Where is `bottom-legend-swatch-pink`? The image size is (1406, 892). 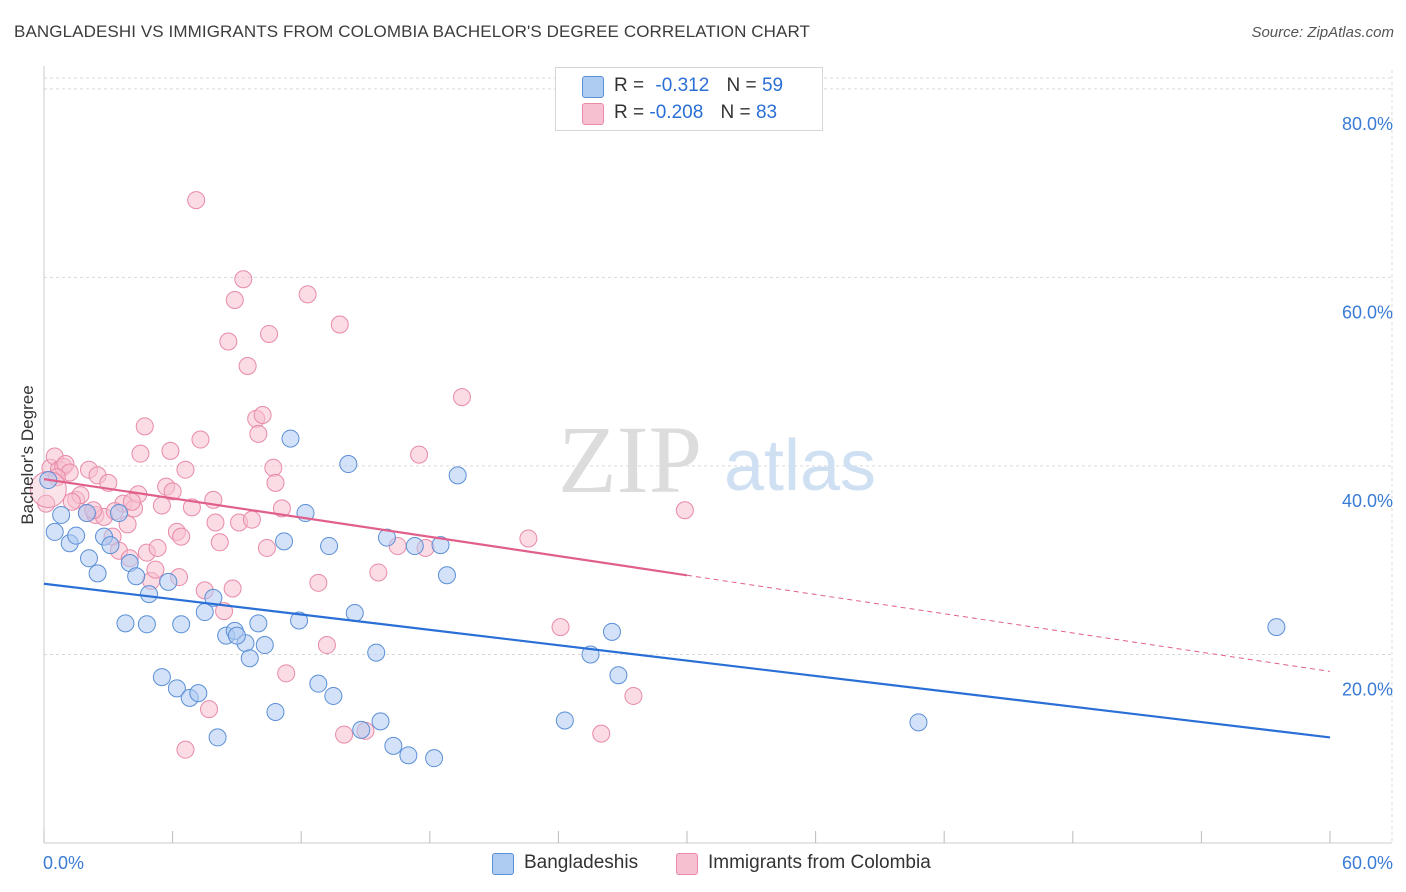
bottom-legend-swatch-pink is located at coordinates (687, 864).